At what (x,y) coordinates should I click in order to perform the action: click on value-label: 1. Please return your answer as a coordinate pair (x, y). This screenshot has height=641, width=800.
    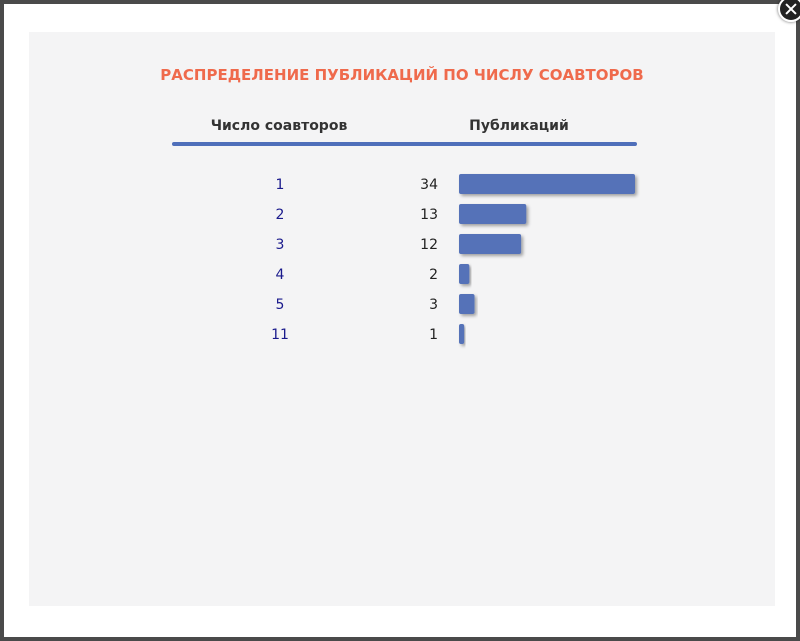
    Looking at the image, I should click on (433, 335).